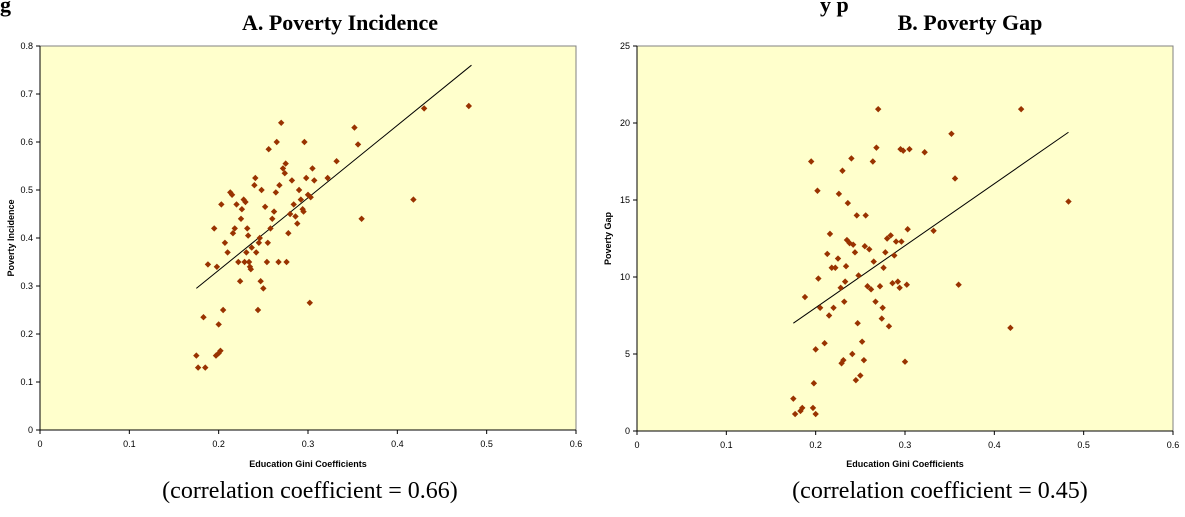 This screenshot has width=1185, height=517. What do you see at coordinates (26, 142) in the screenshot?
I see `y-tick-label: 0.6` at bounding box center [26, 142].